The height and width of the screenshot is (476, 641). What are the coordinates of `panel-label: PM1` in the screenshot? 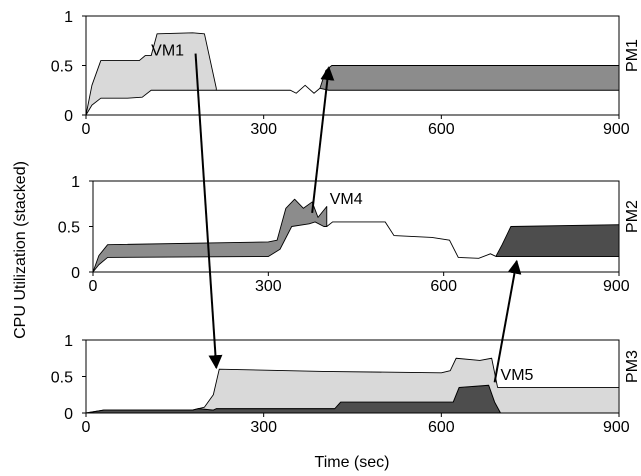 It's located at (632, 55).